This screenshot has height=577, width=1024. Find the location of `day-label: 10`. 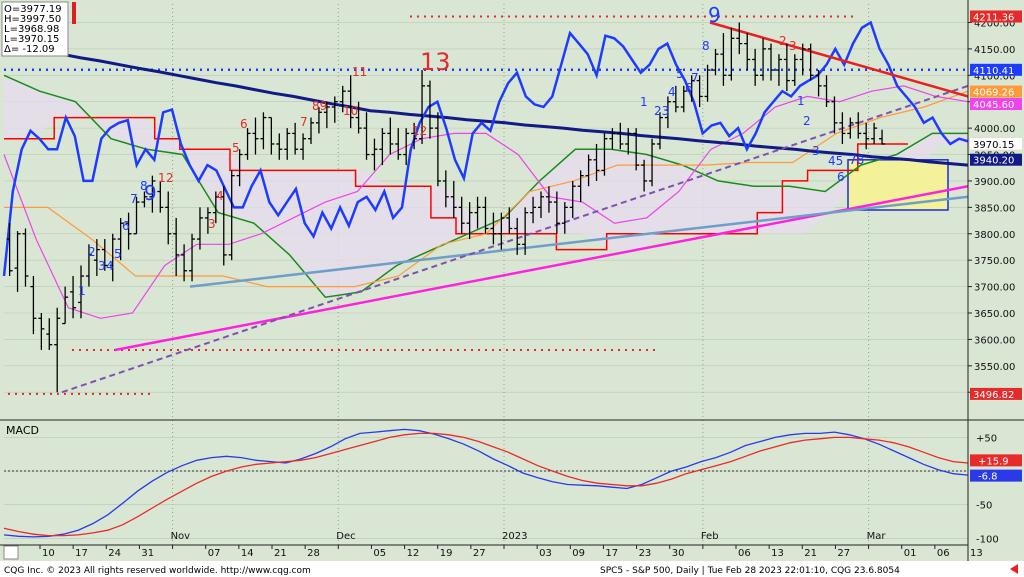

day-label: 10 is located at coordinates (48, 553).